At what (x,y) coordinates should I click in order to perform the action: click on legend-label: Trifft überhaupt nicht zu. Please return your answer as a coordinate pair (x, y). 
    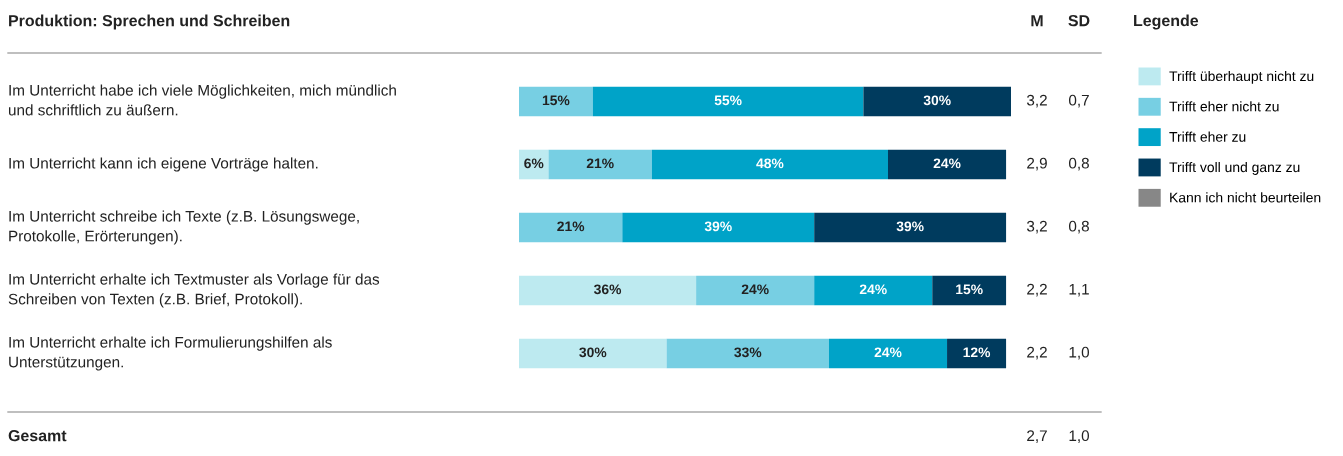
    Looking at the image, I should click on (1241, 77).